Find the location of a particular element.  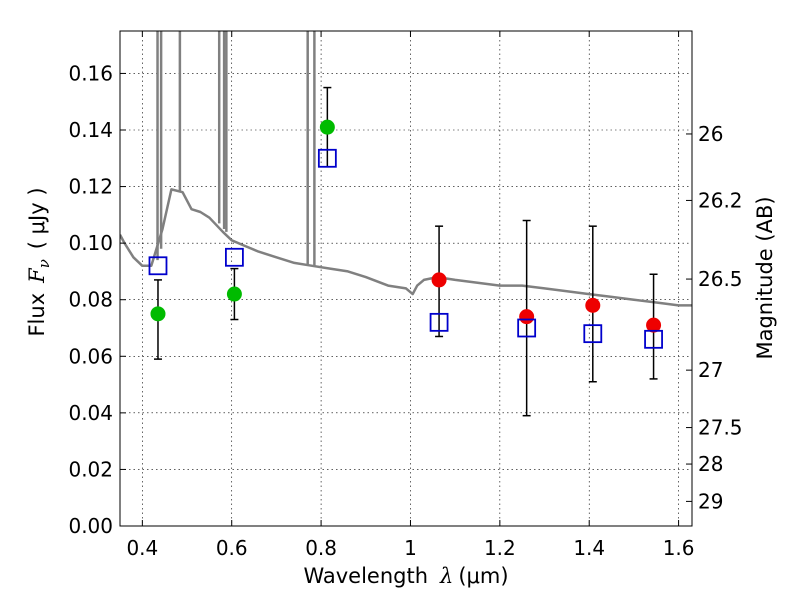

y-tick-label: 0.06 is located at coordinates (90, 356).